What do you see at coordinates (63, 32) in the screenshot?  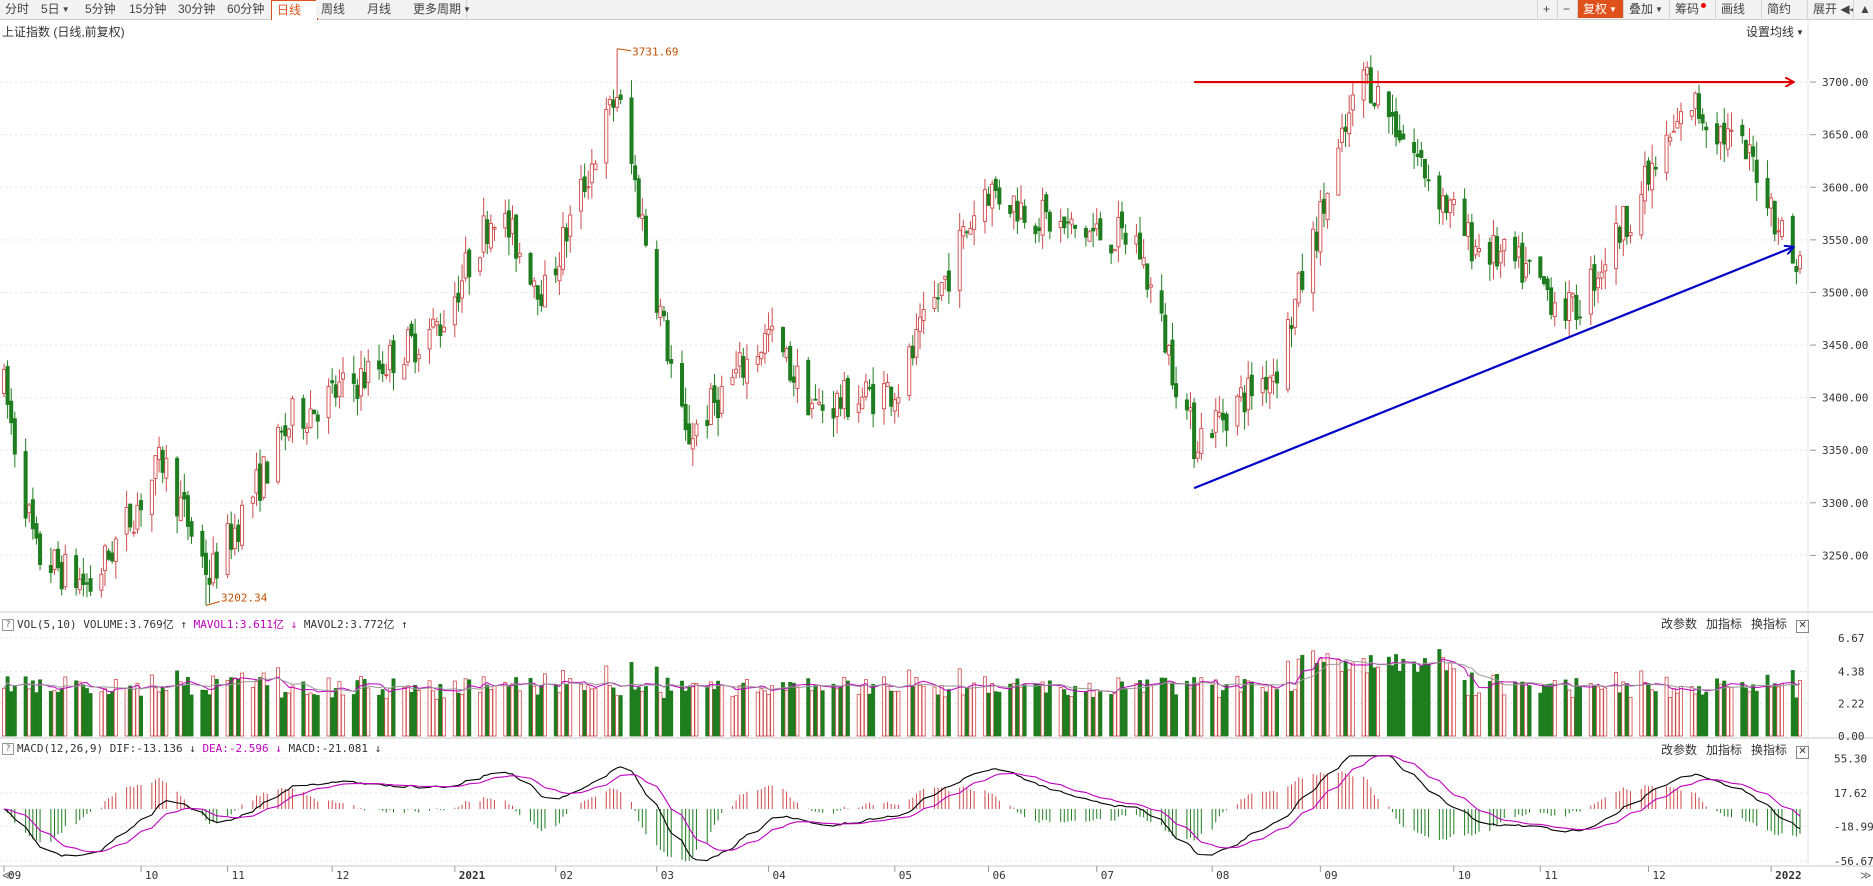 I see `chart-title: 上证指数 (日线,前复权)` at bounding box center [63, 32].